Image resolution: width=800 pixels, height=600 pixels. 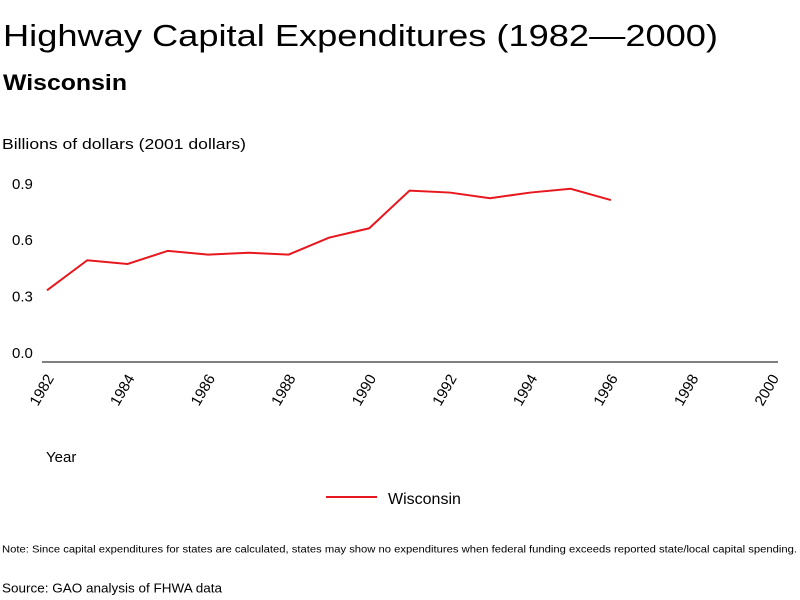 I want to click on x-tick-label: 1996, so click(x=605, y=389).